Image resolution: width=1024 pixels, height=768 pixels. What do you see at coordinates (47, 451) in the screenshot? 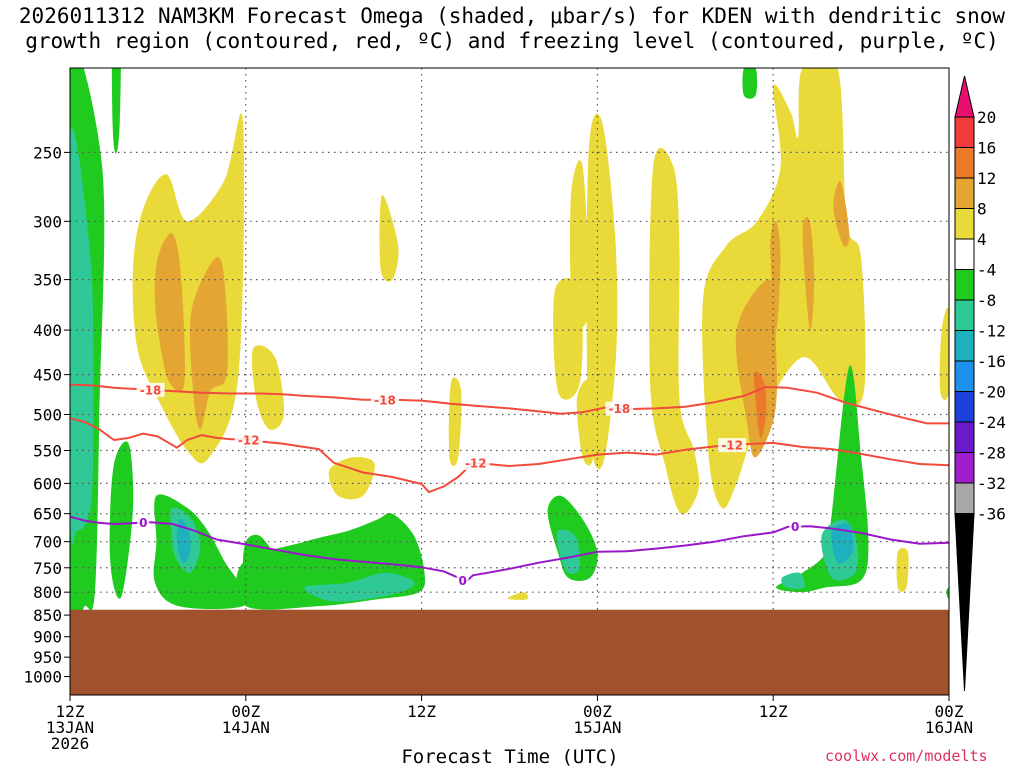
I see `y-tick-label-550: 550` at bounding box center [47, 451].